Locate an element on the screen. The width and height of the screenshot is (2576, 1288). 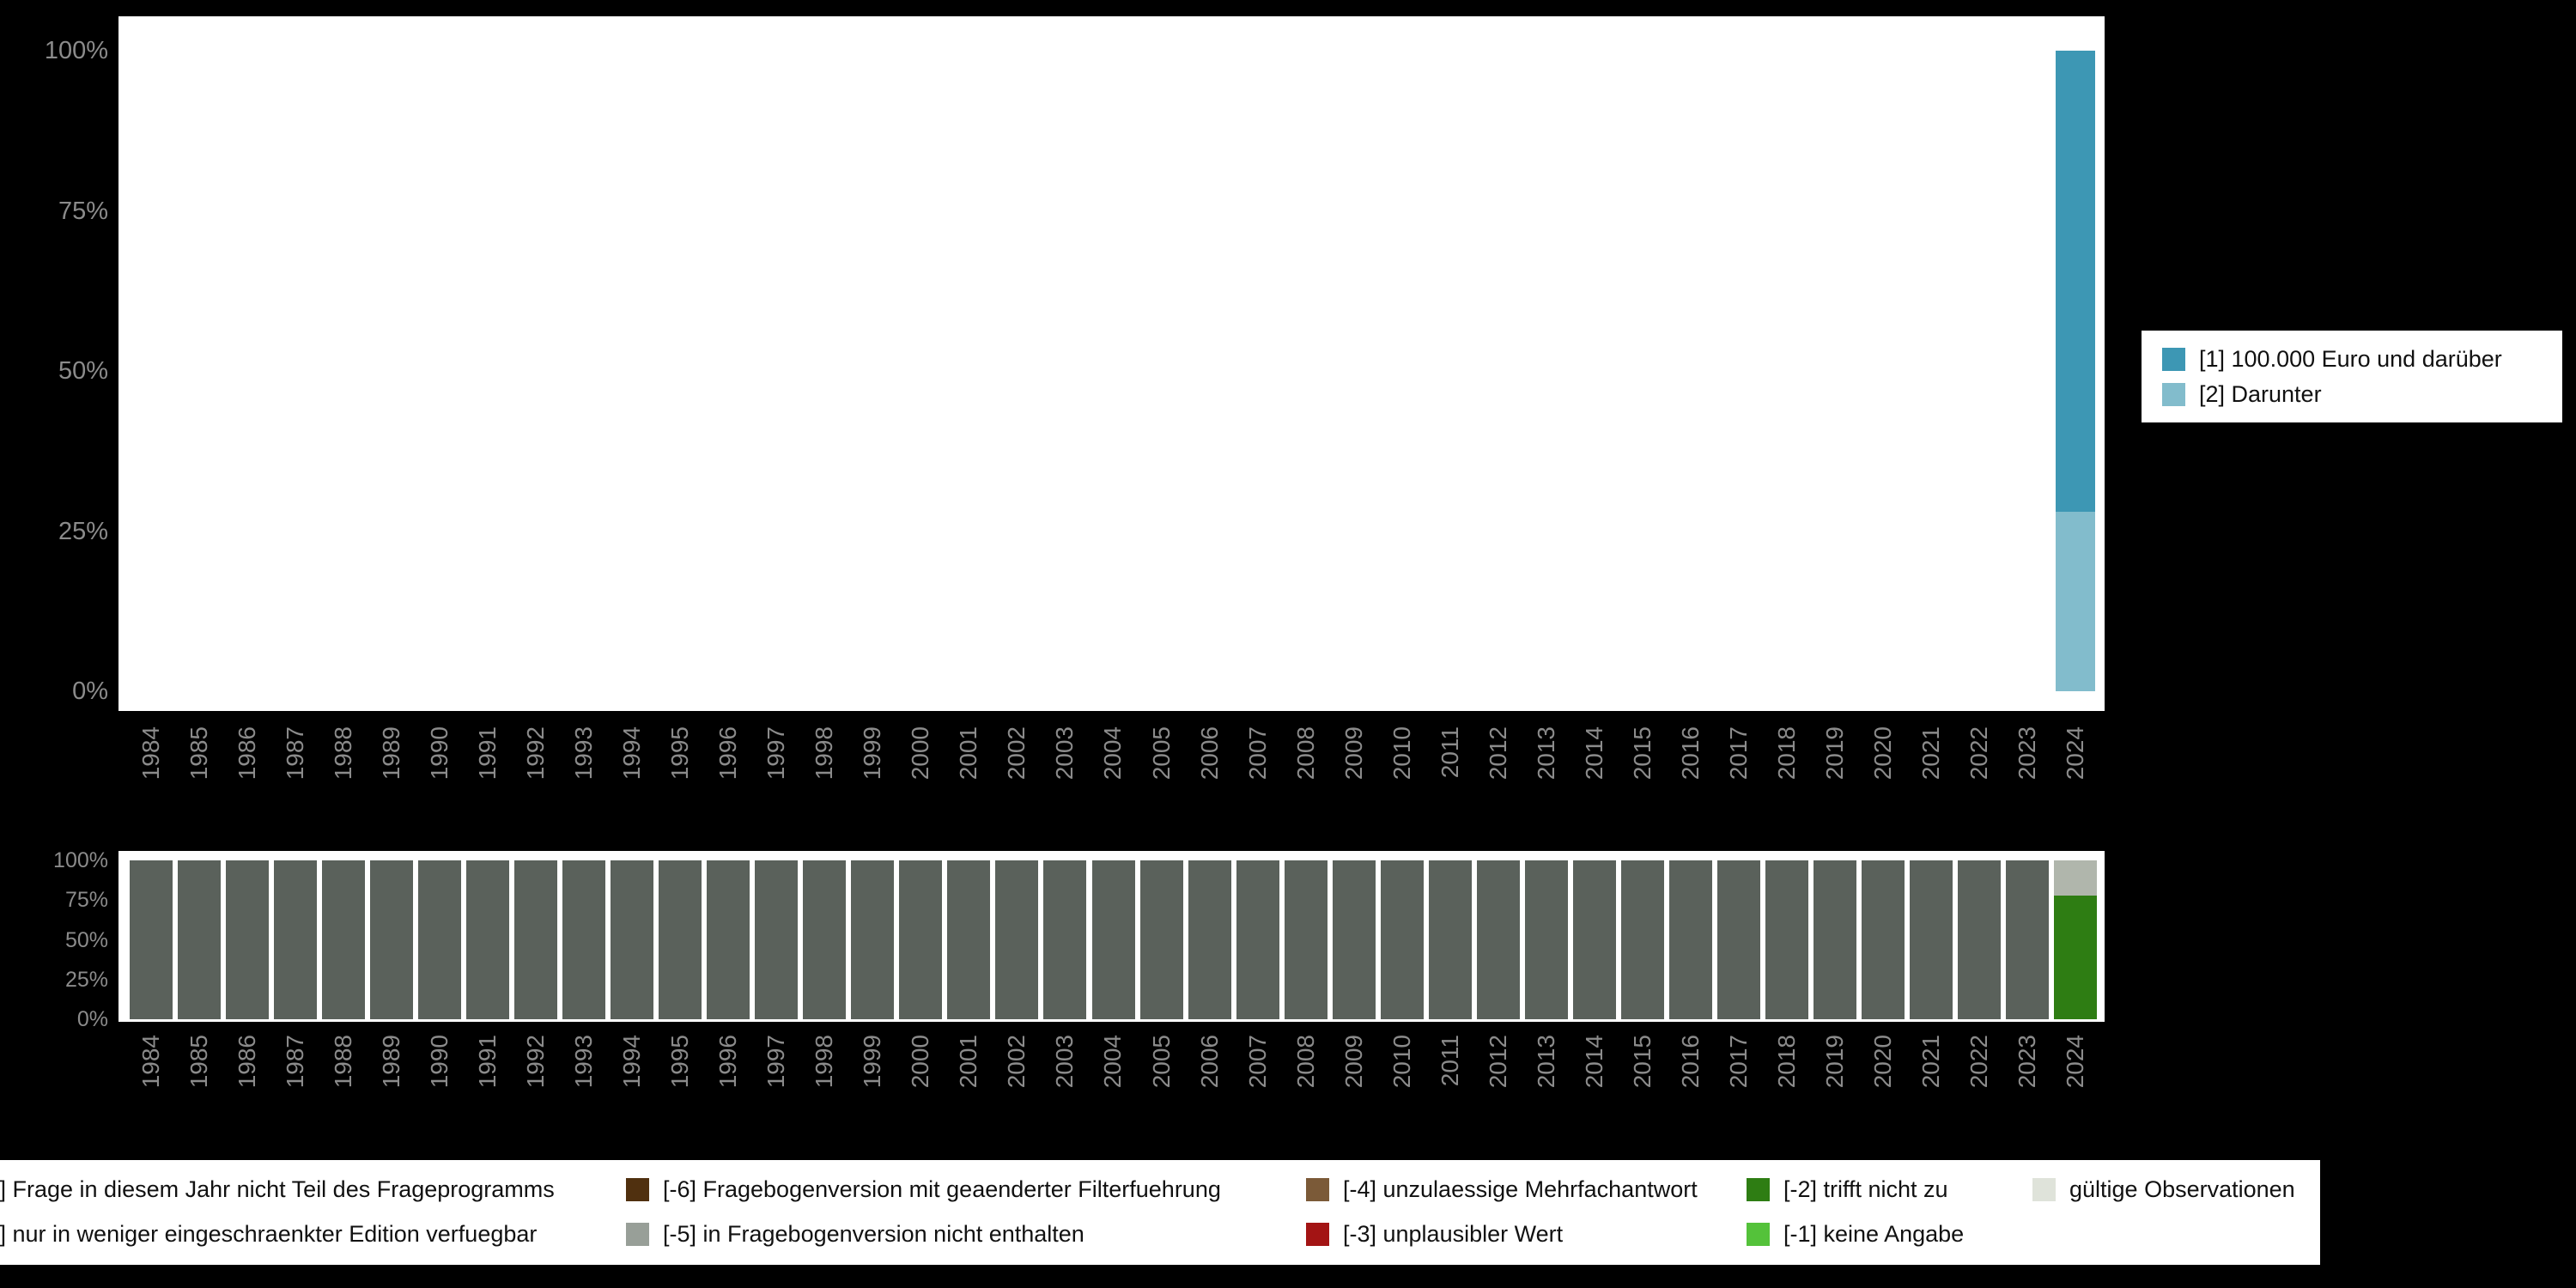
legend-item-label: [2] Darunter is located at coordinates (2260, 393).